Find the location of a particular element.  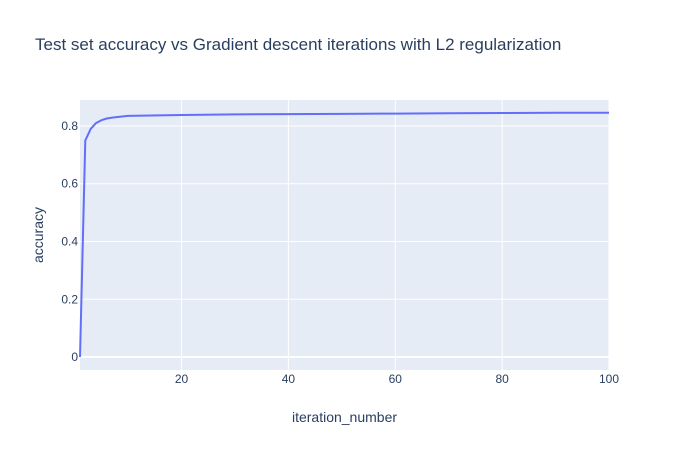

y-tick-label: 0.6 is located at coordinates (69, 184).